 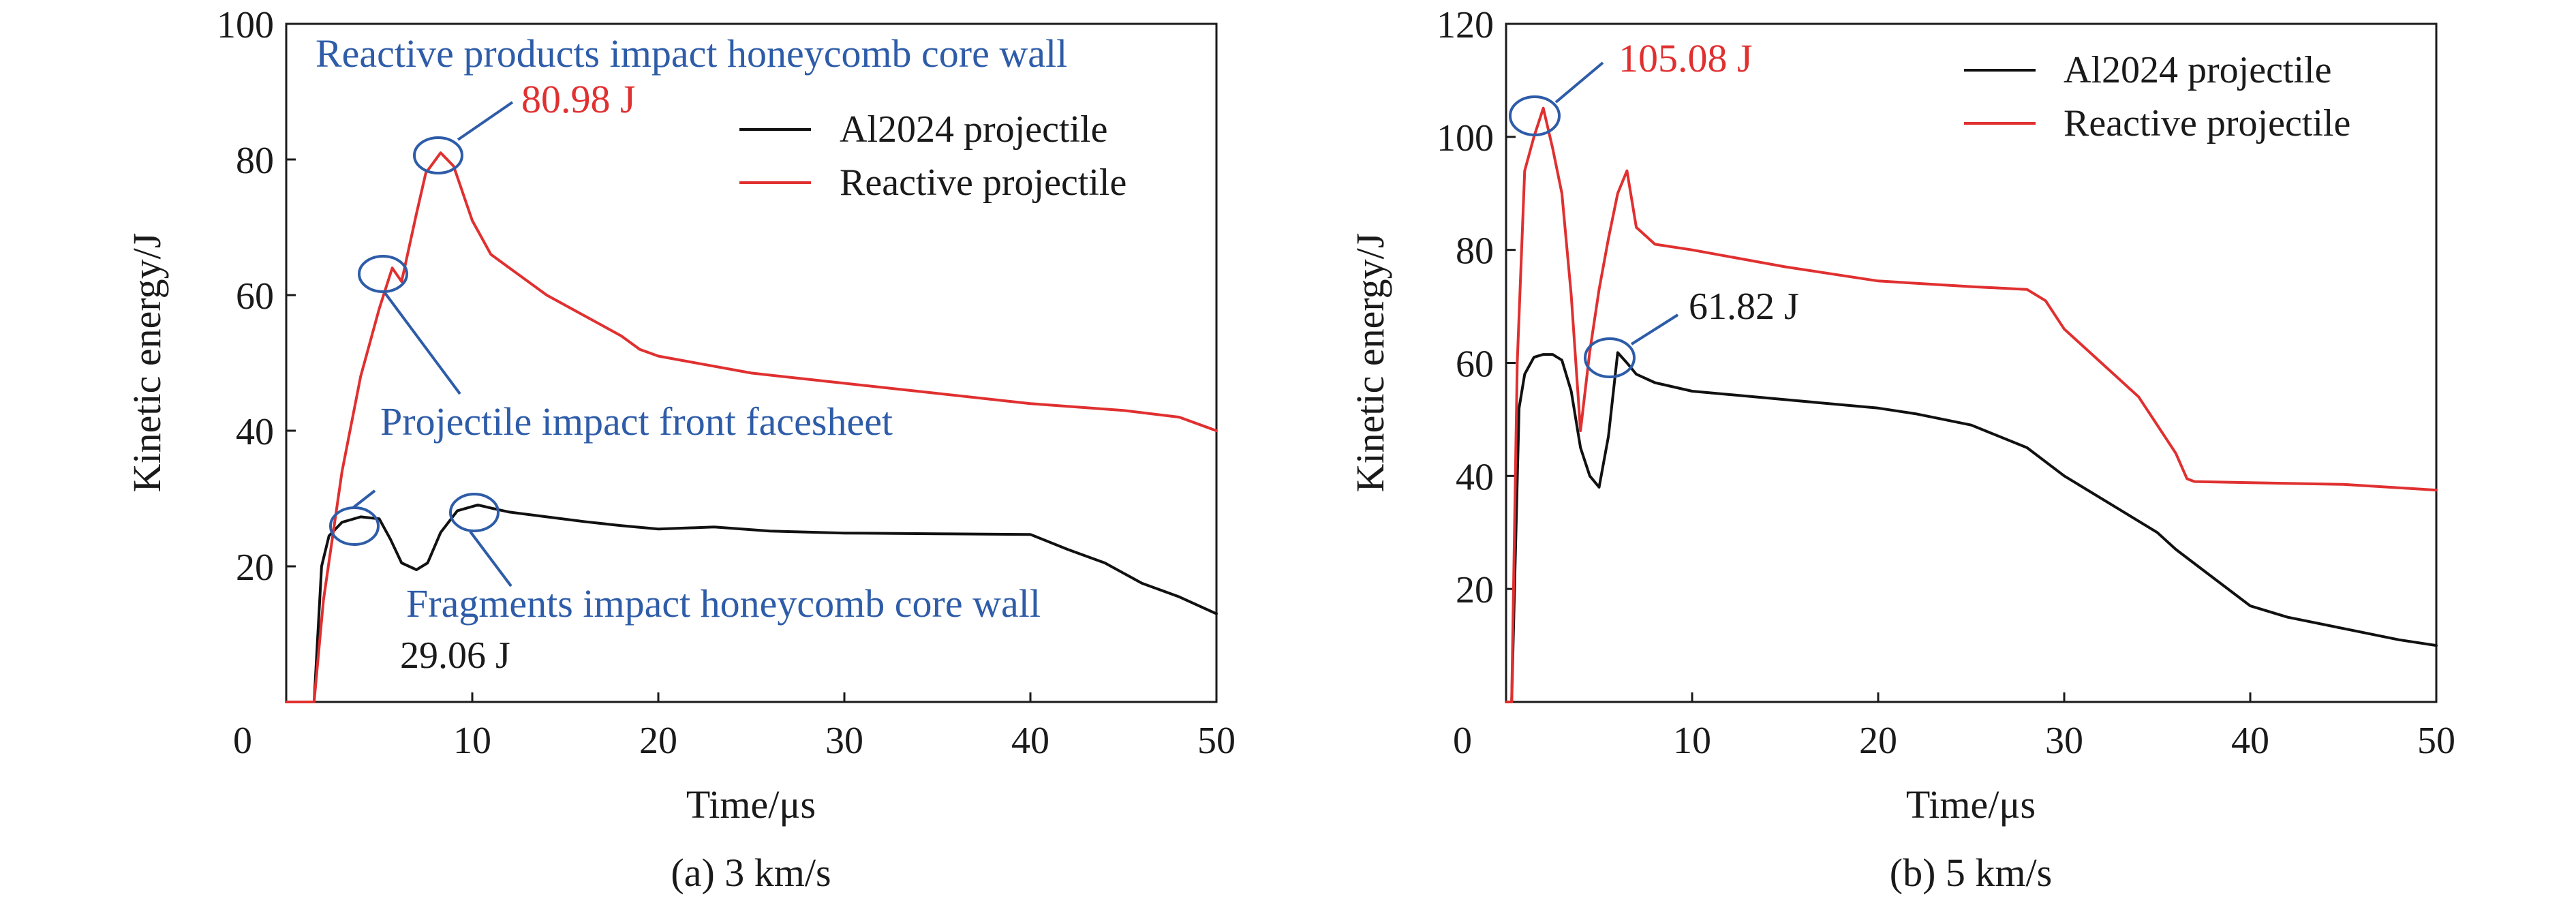 What do you see at coordinates (2197, 70) in the screenshot?
I see `legend-label-al2024-b: Al2024 projectile` at bounding box center [2197, 70].